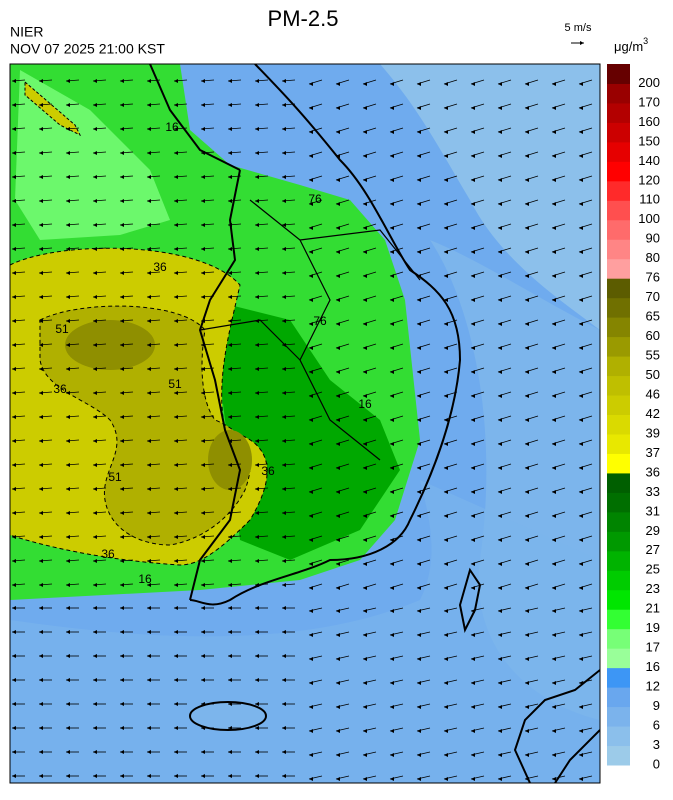 The height and width of the screenshot is (800, 673). I want to click on colorbar-label: 90, so click(653, 238).